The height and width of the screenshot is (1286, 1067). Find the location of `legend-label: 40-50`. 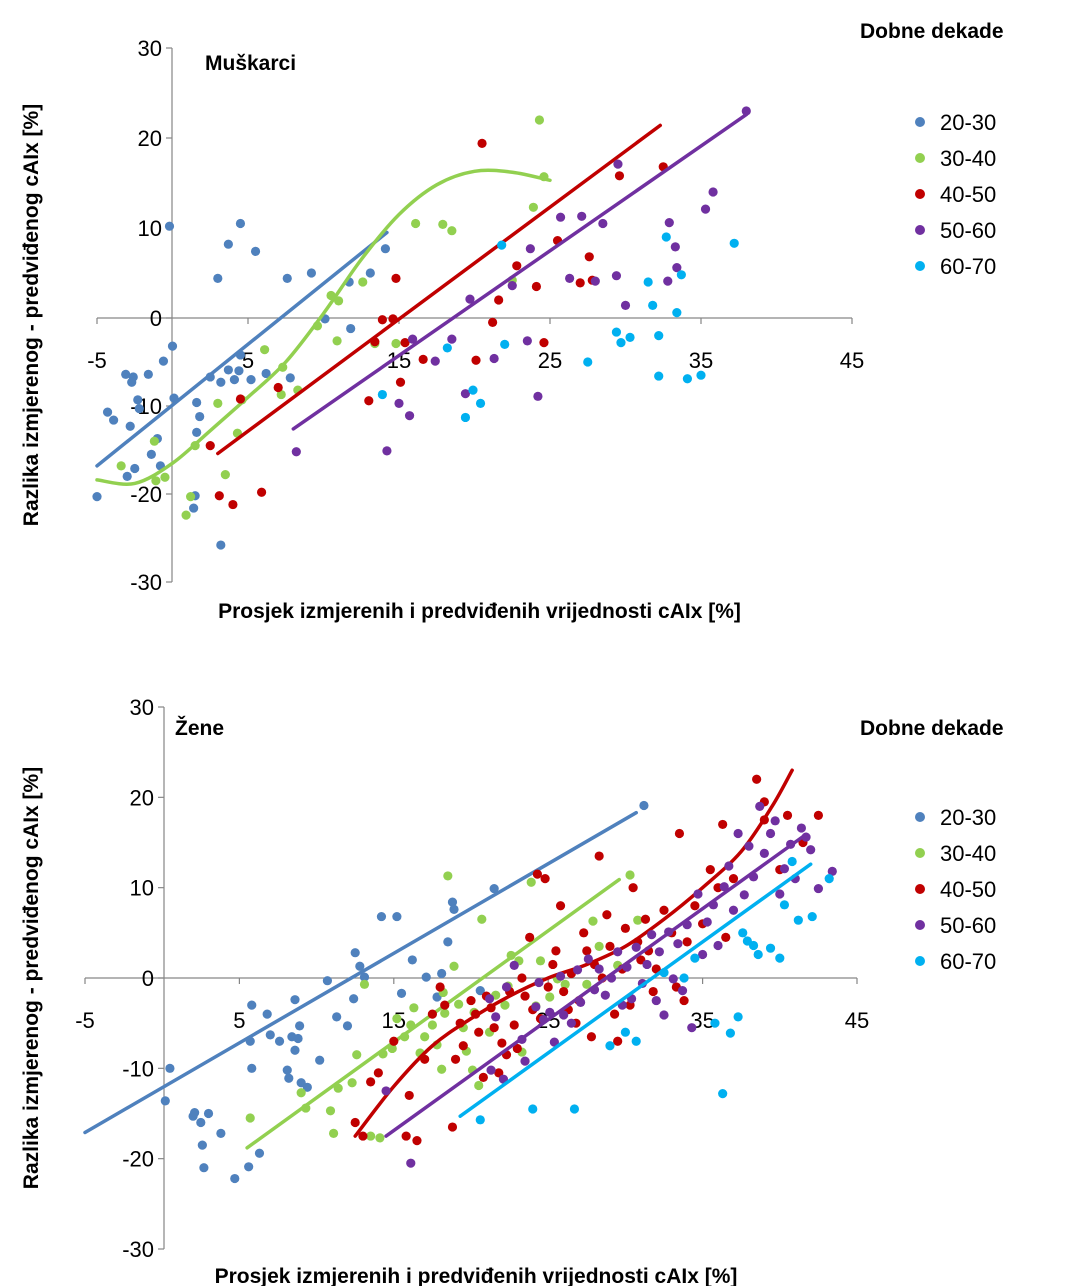

legend-label: 40-50 is located at coordinates (968, 889).